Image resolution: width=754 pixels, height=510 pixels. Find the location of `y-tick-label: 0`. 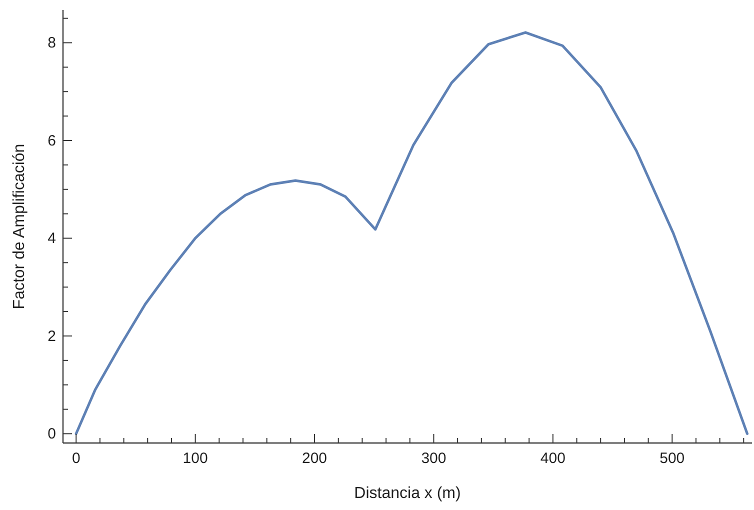

y-tick-label: 0 is located at coordinates (52, 434).